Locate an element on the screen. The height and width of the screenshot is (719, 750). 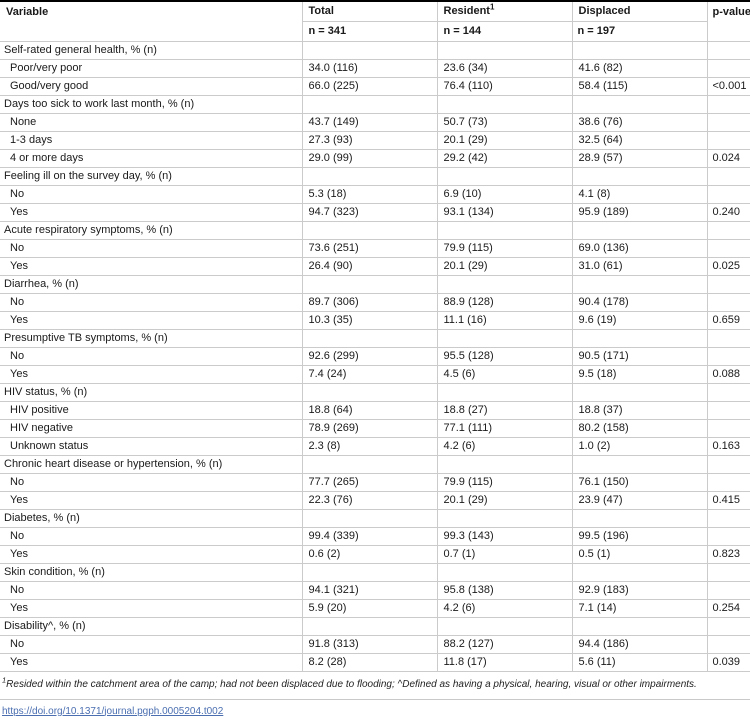
variable-cell: Good/very good is located at coordinates (151, 86).